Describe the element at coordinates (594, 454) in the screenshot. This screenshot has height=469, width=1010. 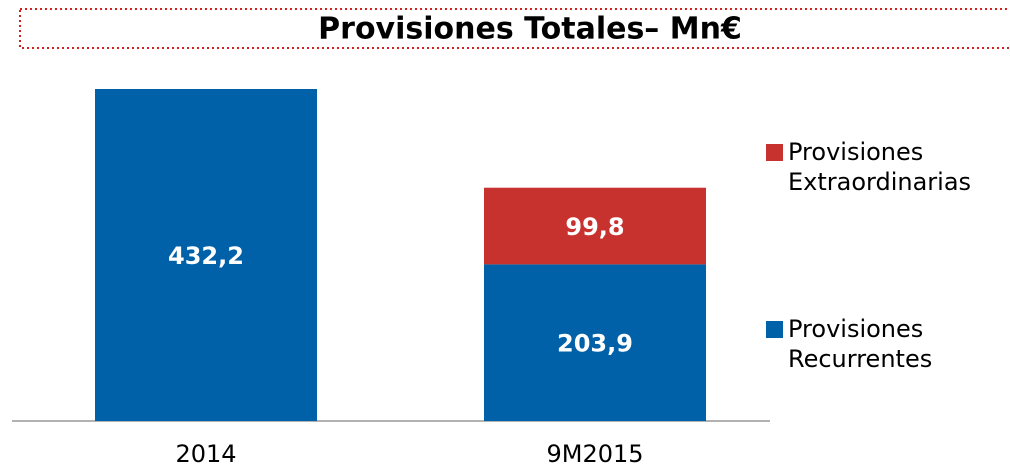
I see `x-tick-label: 9M2015` at that location.